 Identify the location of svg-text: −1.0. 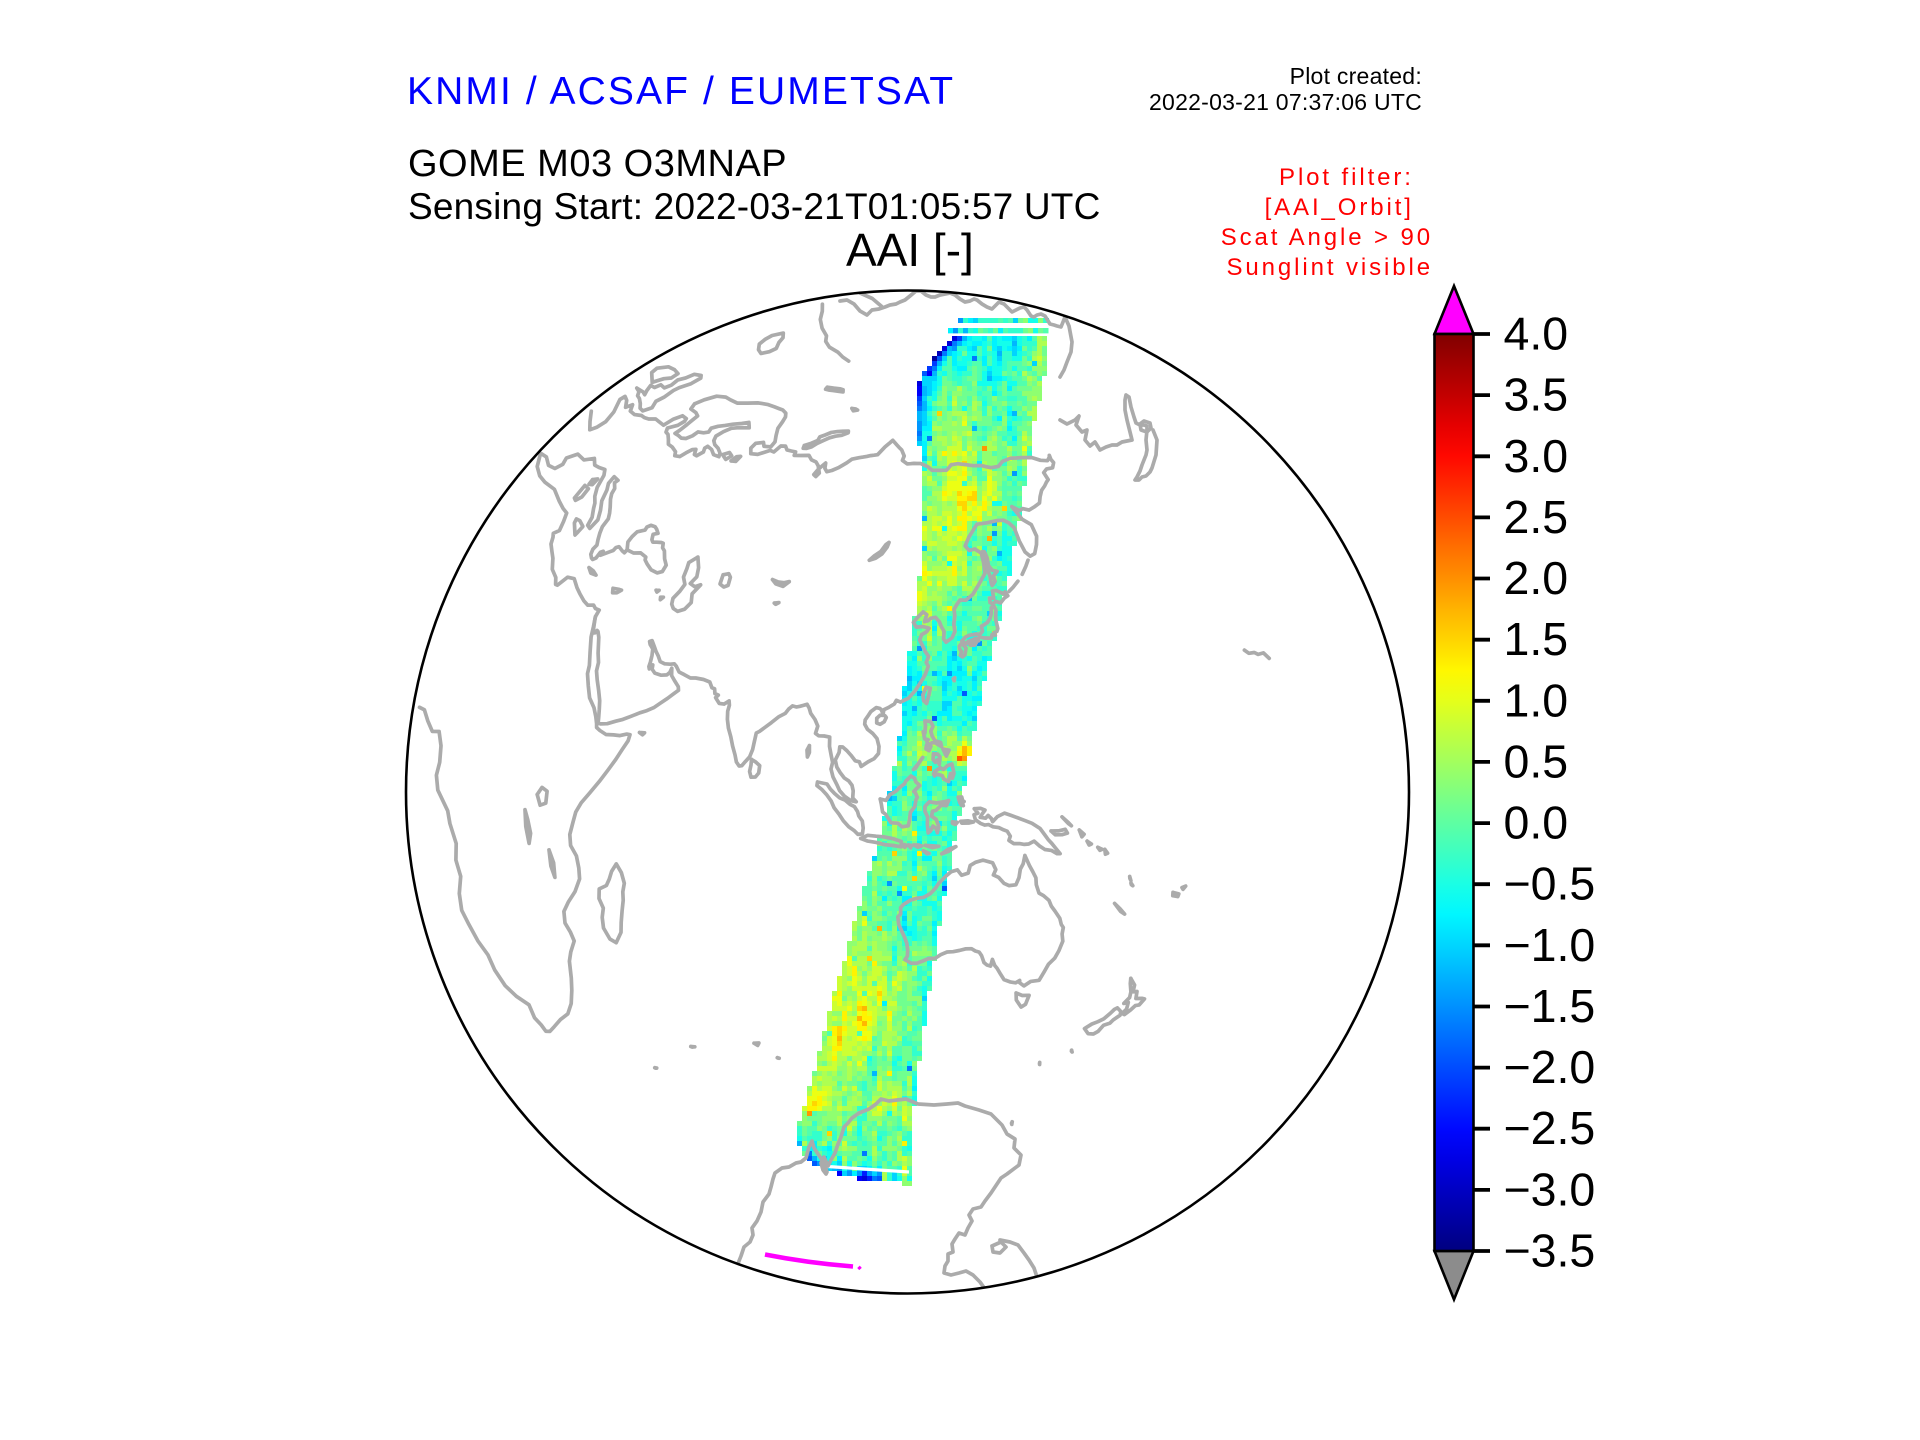
(1550, 945).